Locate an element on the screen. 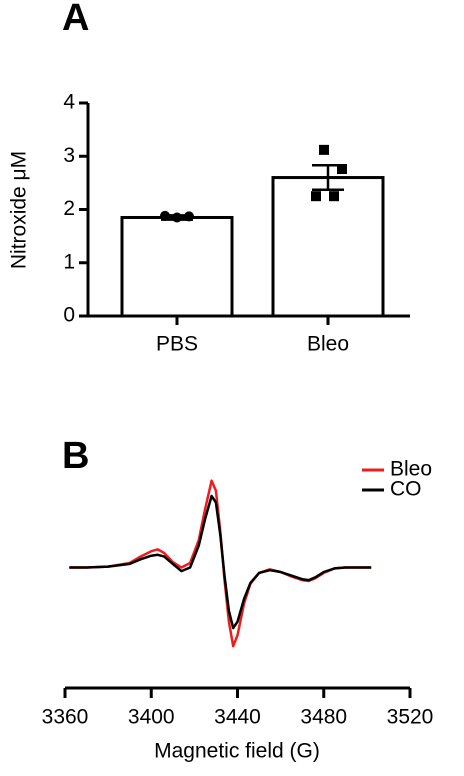 This screenshot has width=464, height=776. x-tick-label: 3360 is located at coordinates (65, 717).